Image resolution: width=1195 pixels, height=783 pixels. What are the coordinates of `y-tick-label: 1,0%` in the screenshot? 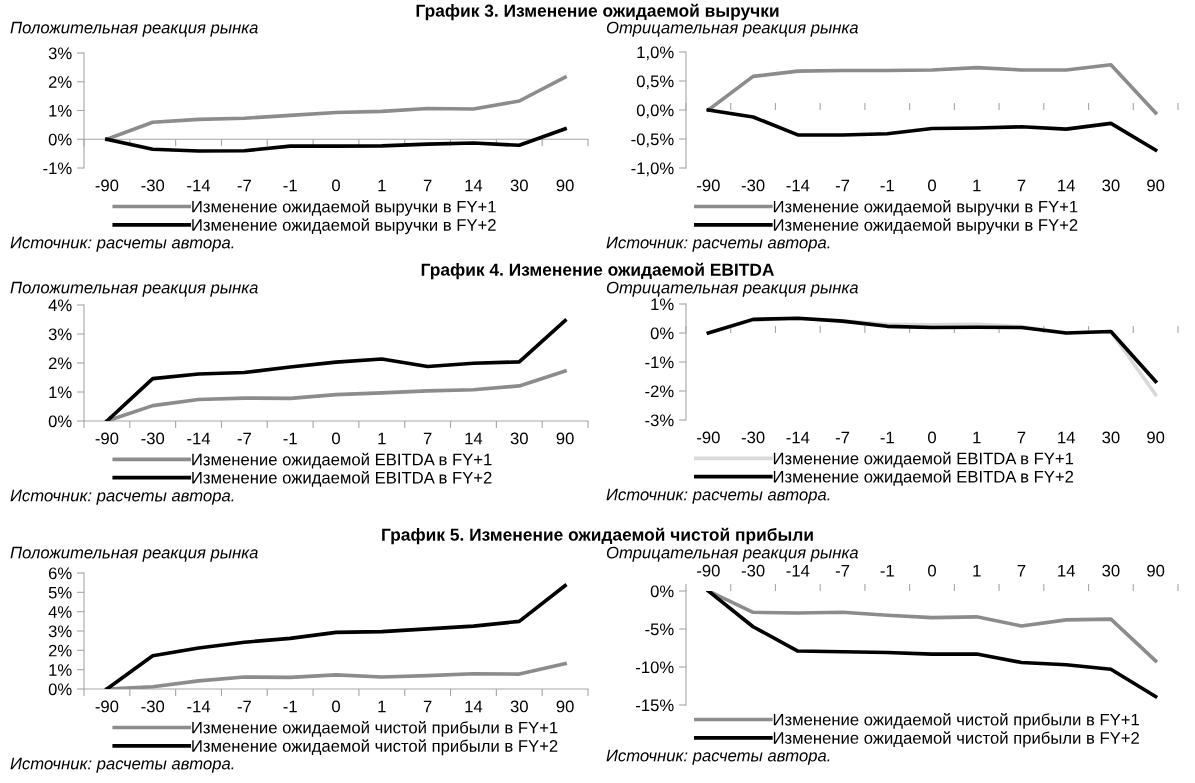 It's located at (655, 53).